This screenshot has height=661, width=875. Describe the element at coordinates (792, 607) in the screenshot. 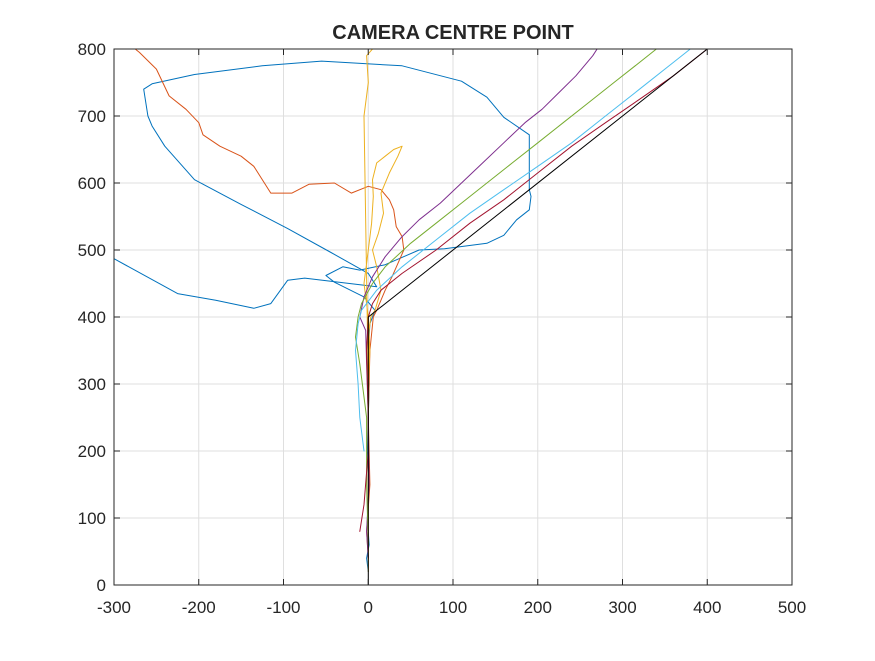

I see `x-tick-label: 500` at that location.